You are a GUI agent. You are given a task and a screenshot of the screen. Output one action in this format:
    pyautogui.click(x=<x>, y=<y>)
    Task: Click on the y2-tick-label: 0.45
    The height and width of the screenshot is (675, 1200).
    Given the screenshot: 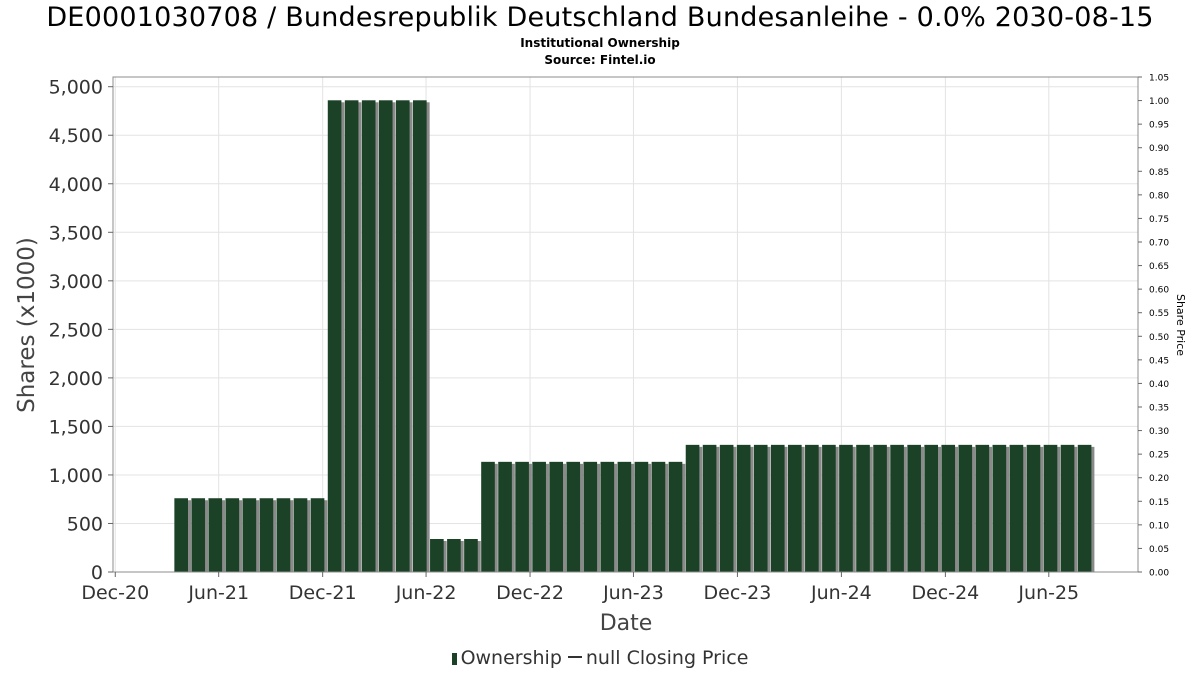 What is the action you would take?
    pyautogui.click(x=1159, y=361)
    